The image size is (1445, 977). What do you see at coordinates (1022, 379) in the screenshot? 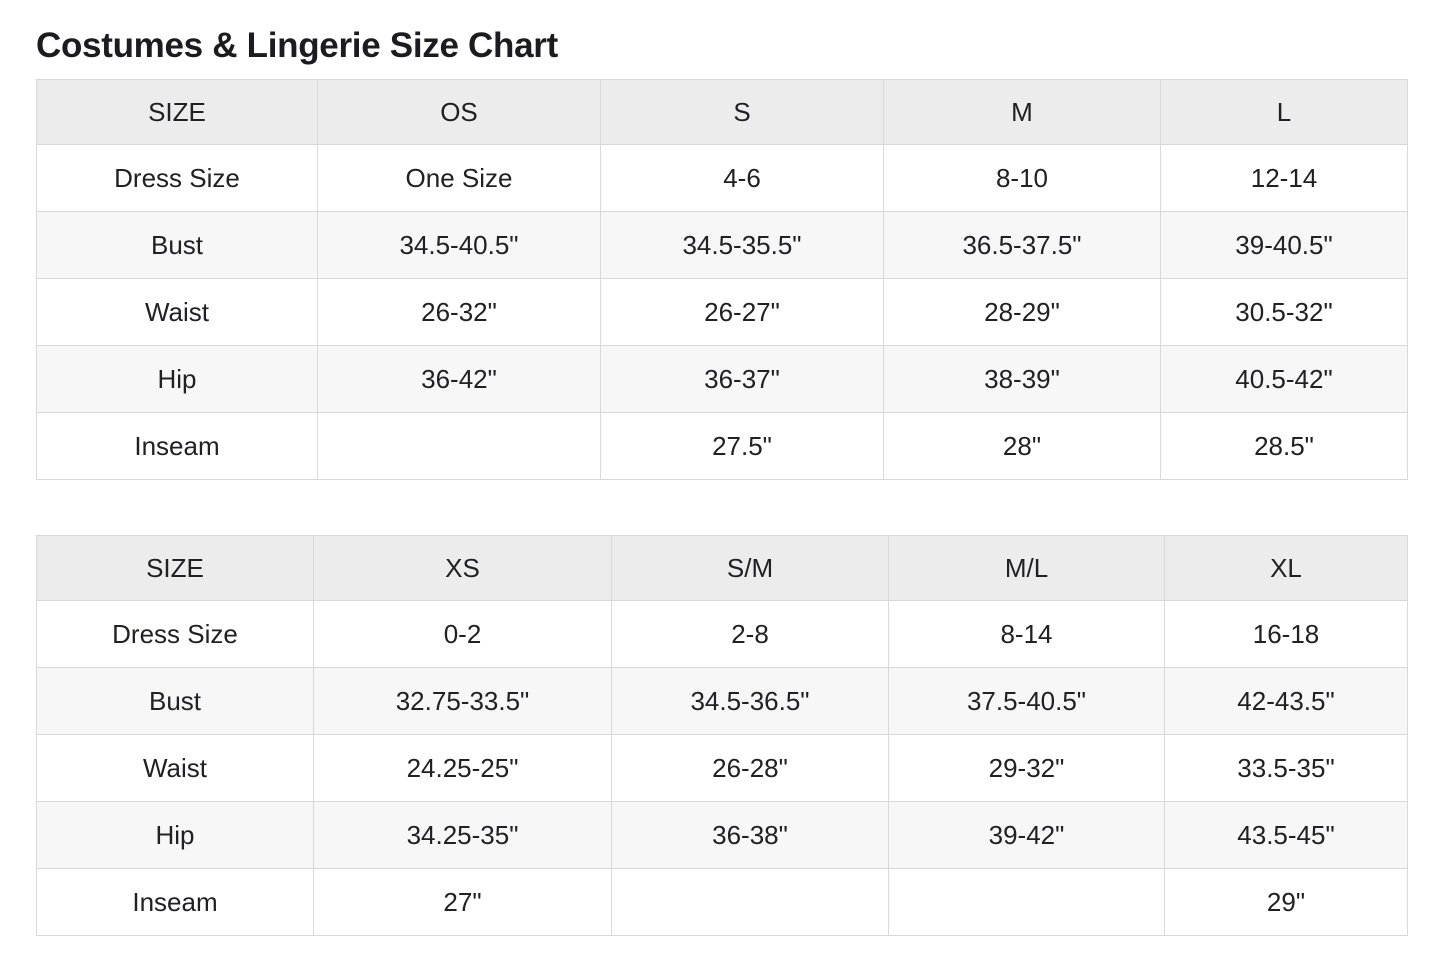
I see `size-value-cell: 38-39"` at bounding box center [1022, 379].